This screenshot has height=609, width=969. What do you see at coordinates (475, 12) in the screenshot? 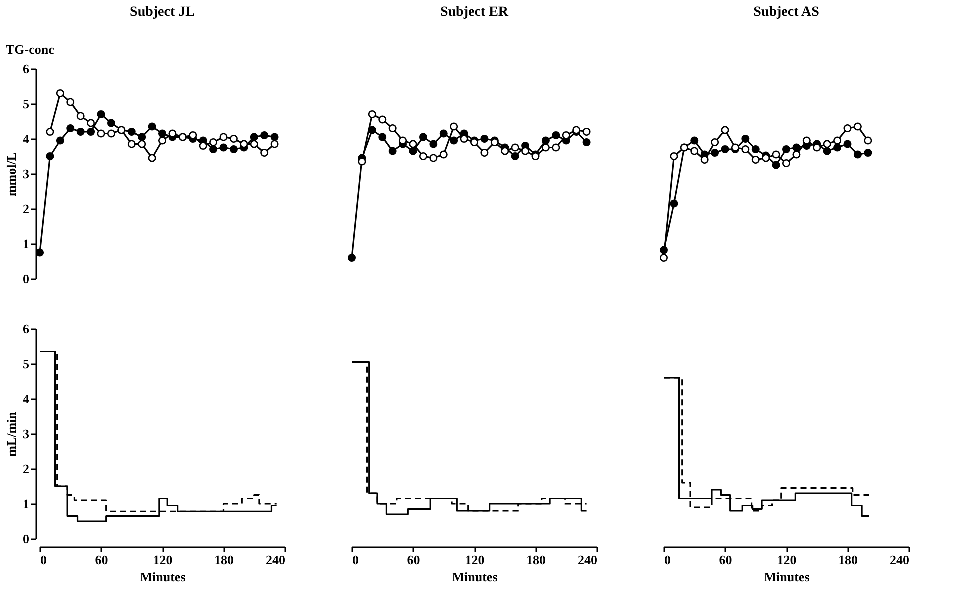
I see `chart-title: Subject ER` at bounding box center [475, 12].